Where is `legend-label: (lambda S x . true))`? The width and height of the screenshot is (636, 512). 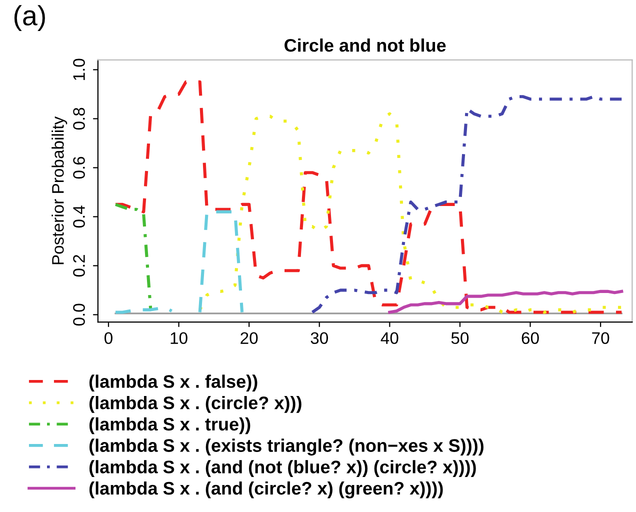 legend-label: (lambda S x . true)) is located at coordinates (169, 425).